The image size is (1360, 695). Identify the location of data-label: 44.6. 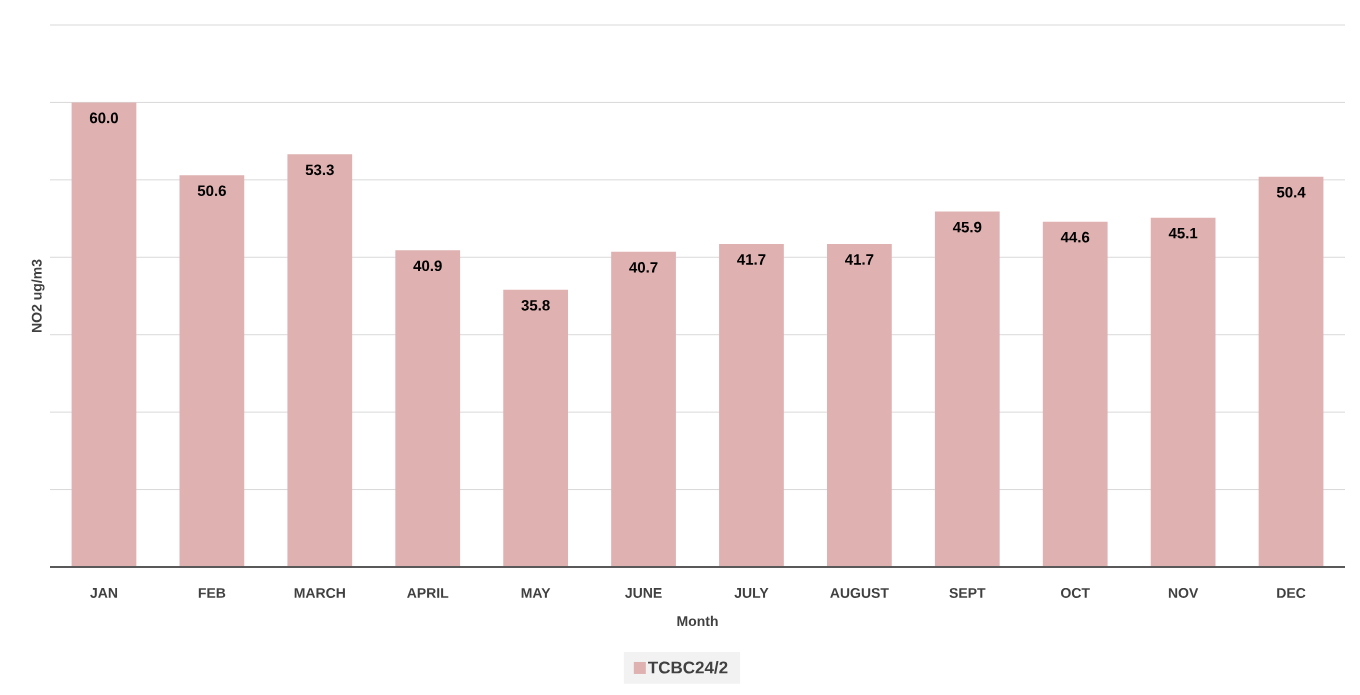
(1075, 237).